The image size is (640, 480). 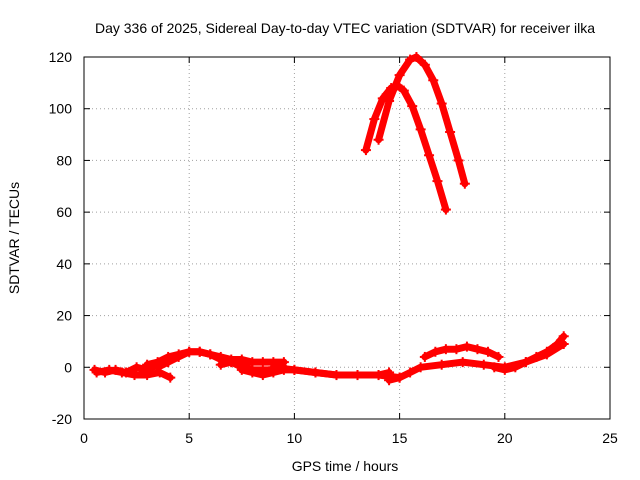 I want to click on x-tick-label: 10, so click(x=295, y=438).